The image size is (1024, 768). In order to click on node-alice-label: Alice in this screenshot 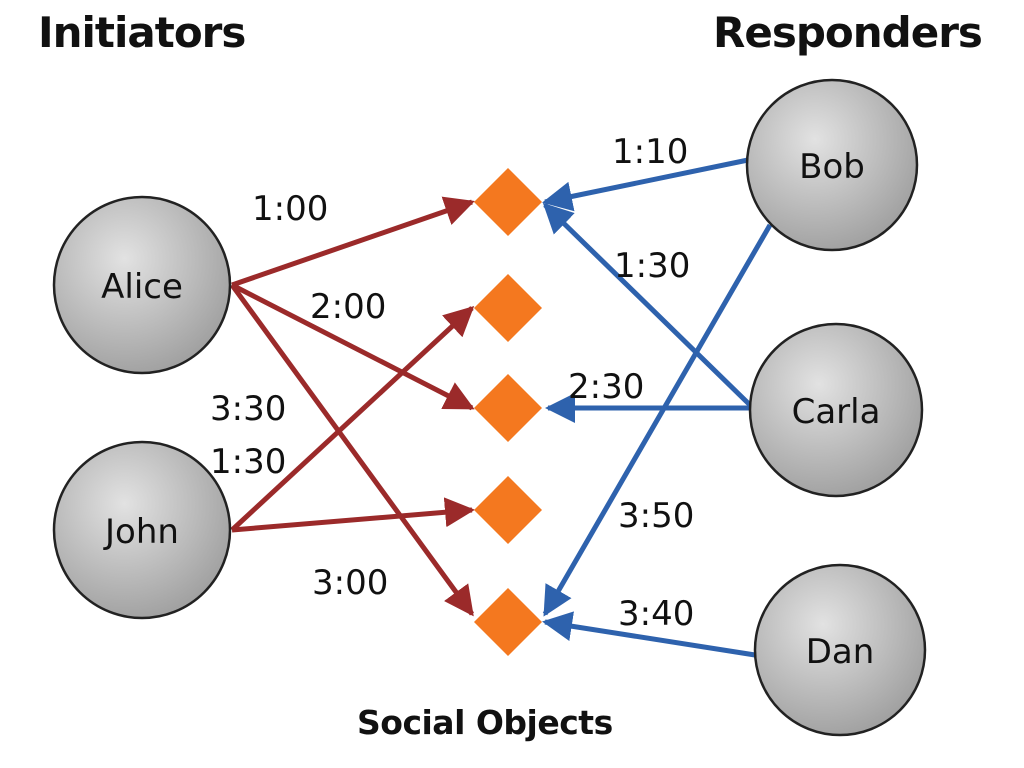, I will do `click(142, 287)`.